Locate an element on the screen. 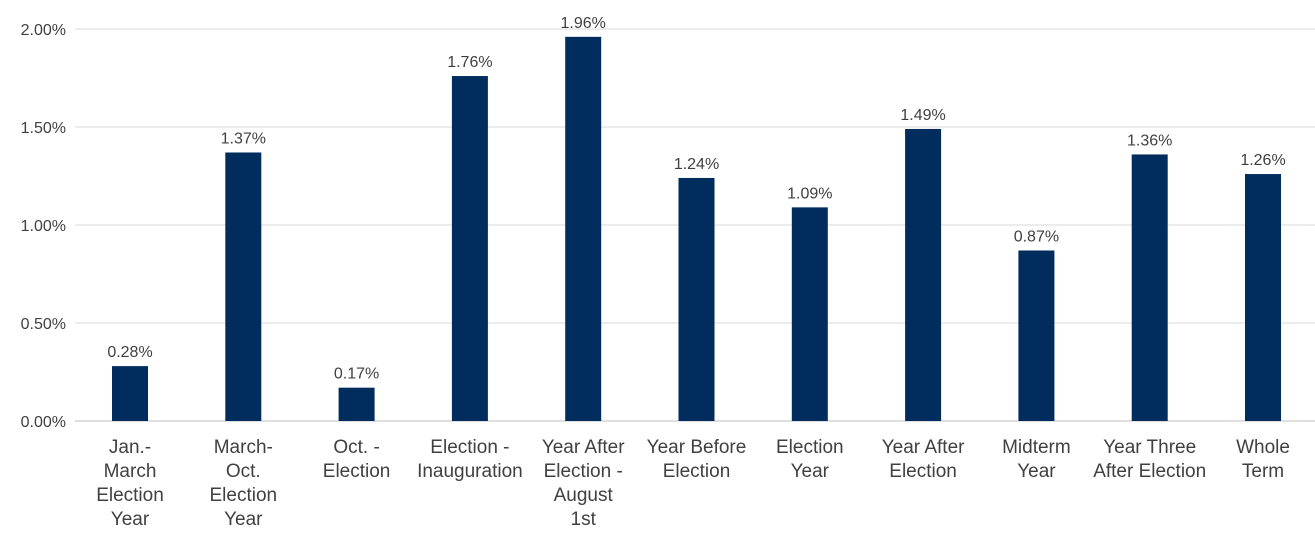 Image resolution: width=1315 pixels, height=544 pixels. y-tick-label: 0.00% is located at coordinates (43, 422).